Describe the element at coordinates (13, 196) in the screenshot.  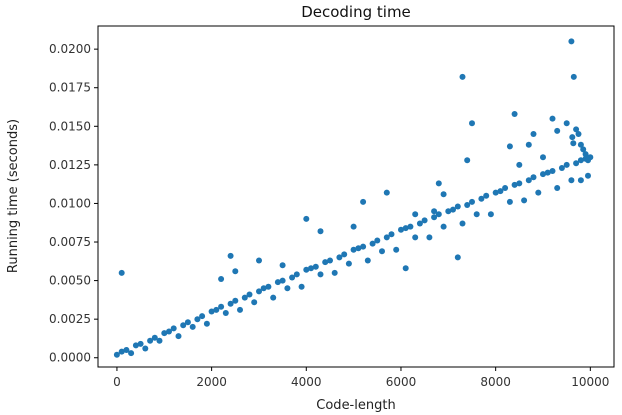
I see `y-axis-label: Running time (seconds)` at that location.